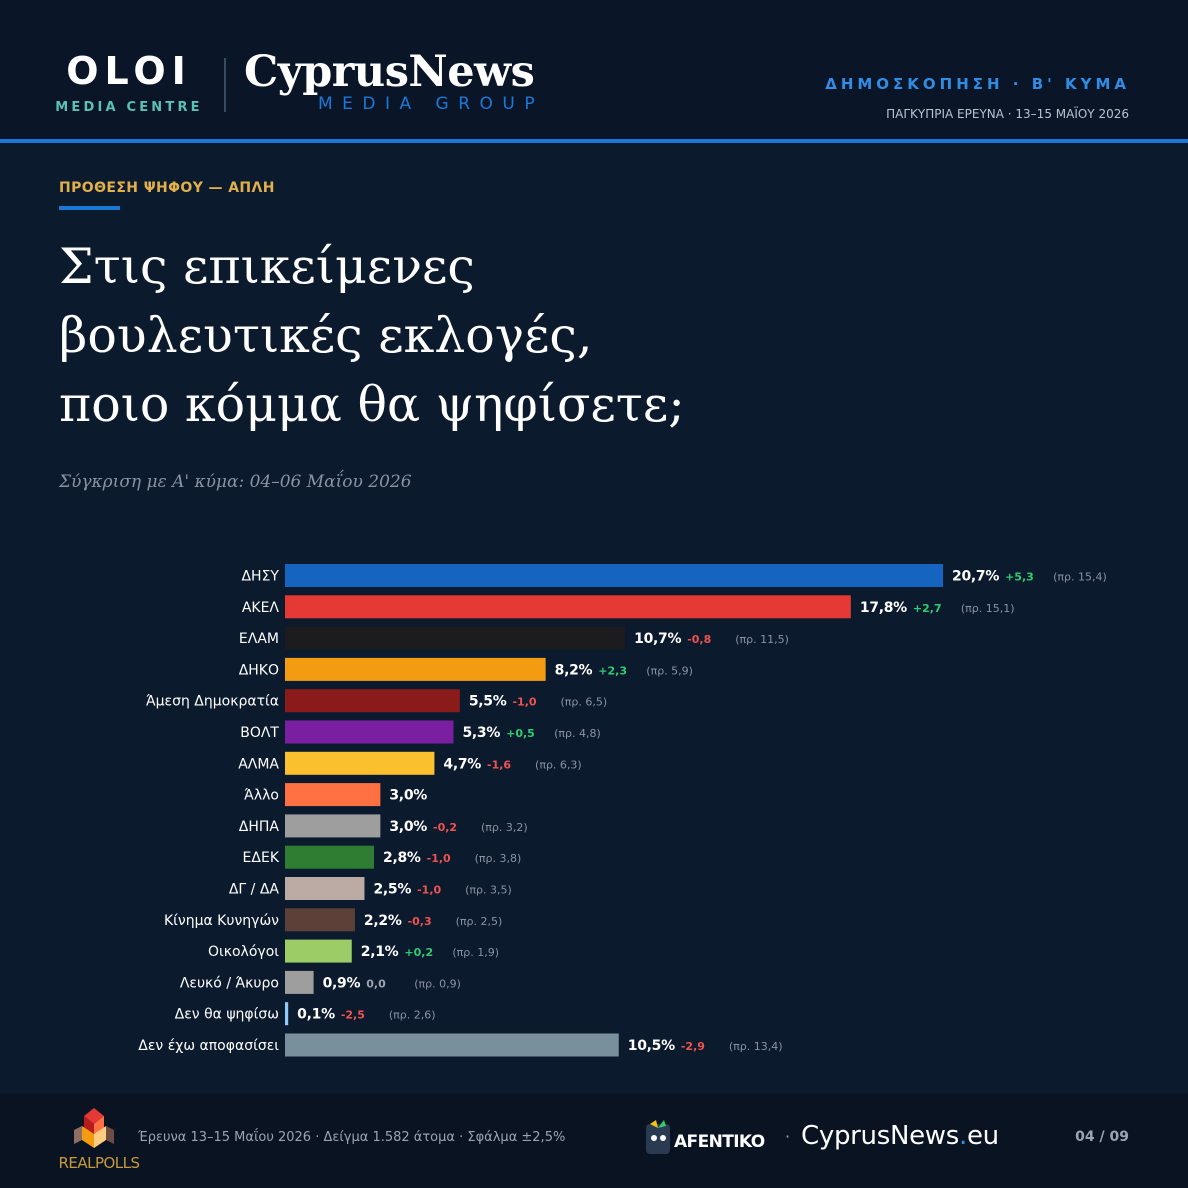  What do you see at coordinates (235, 482) in the screenshot?
I see `comparison-note: Σύγκριση με Α' κύμα: 04–06 Μαΐου 2026` at bounding box center [235, 482].